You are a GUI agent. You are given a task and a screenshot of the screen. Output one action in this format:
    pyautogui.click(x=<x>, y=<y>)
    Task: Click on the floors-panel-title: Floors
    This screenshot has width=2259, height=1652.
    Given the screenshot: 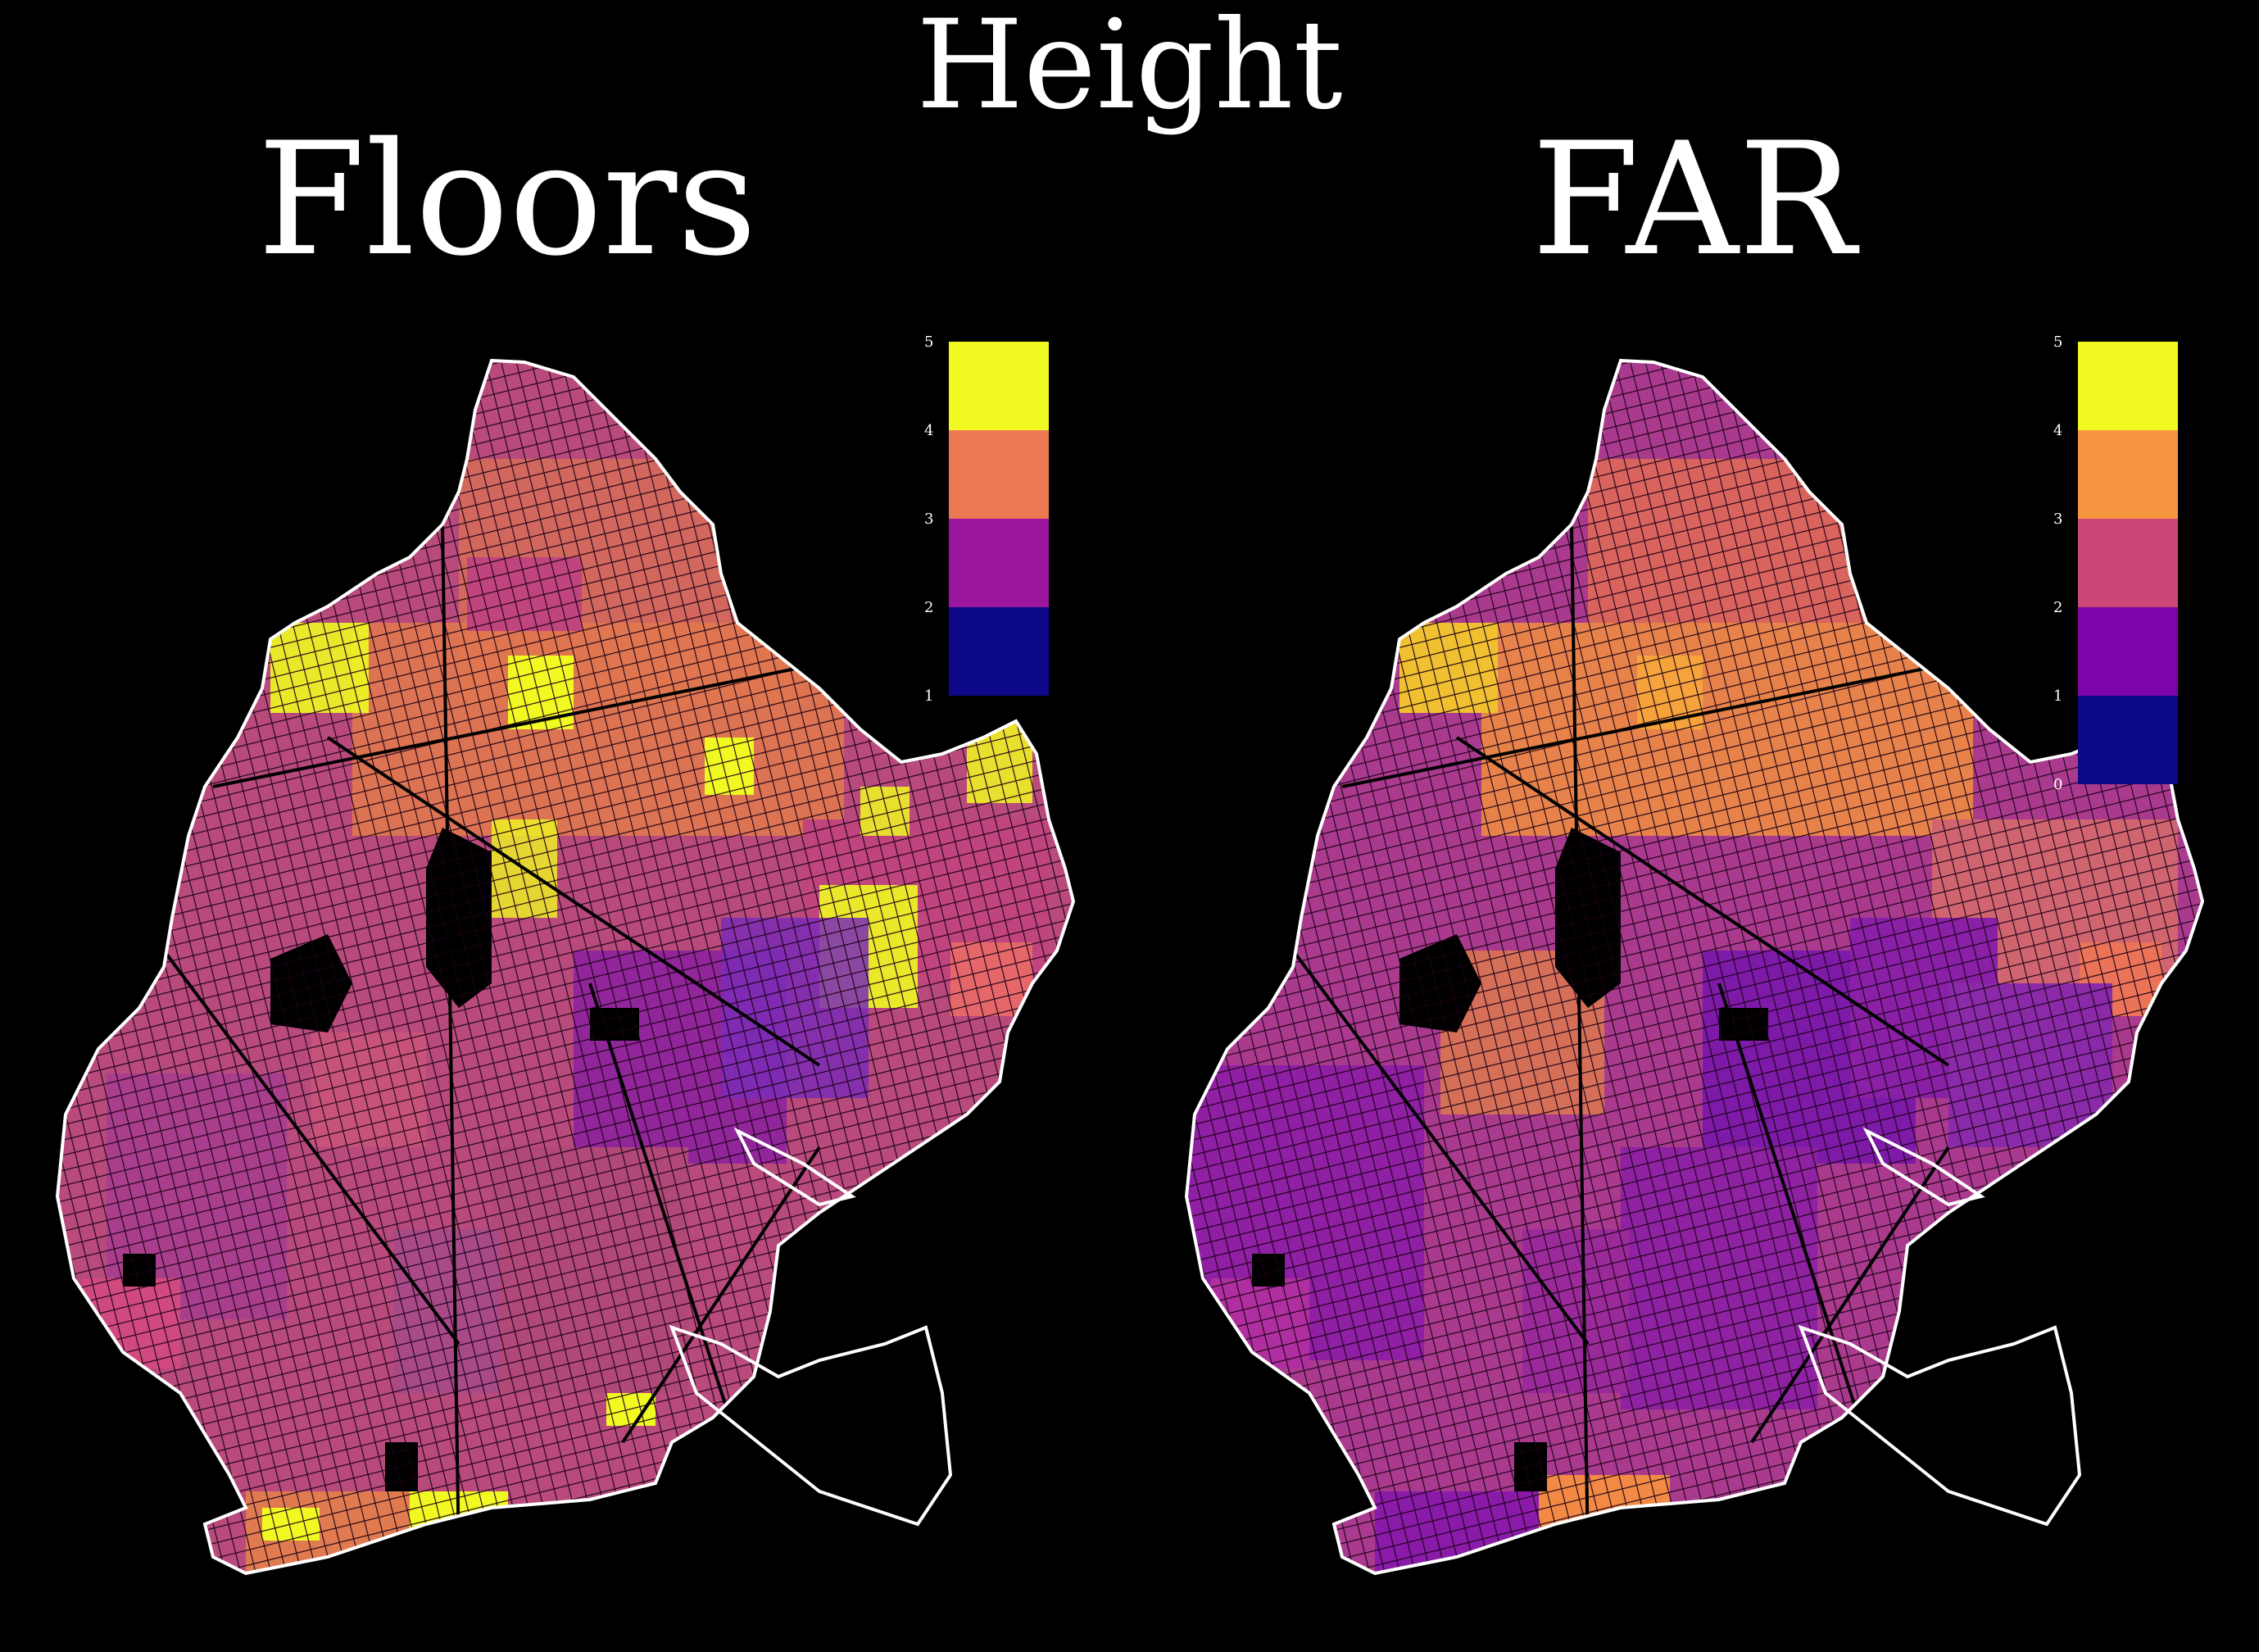 What is the action you would take?
    pyautogui.click(x=507, y=200)
    